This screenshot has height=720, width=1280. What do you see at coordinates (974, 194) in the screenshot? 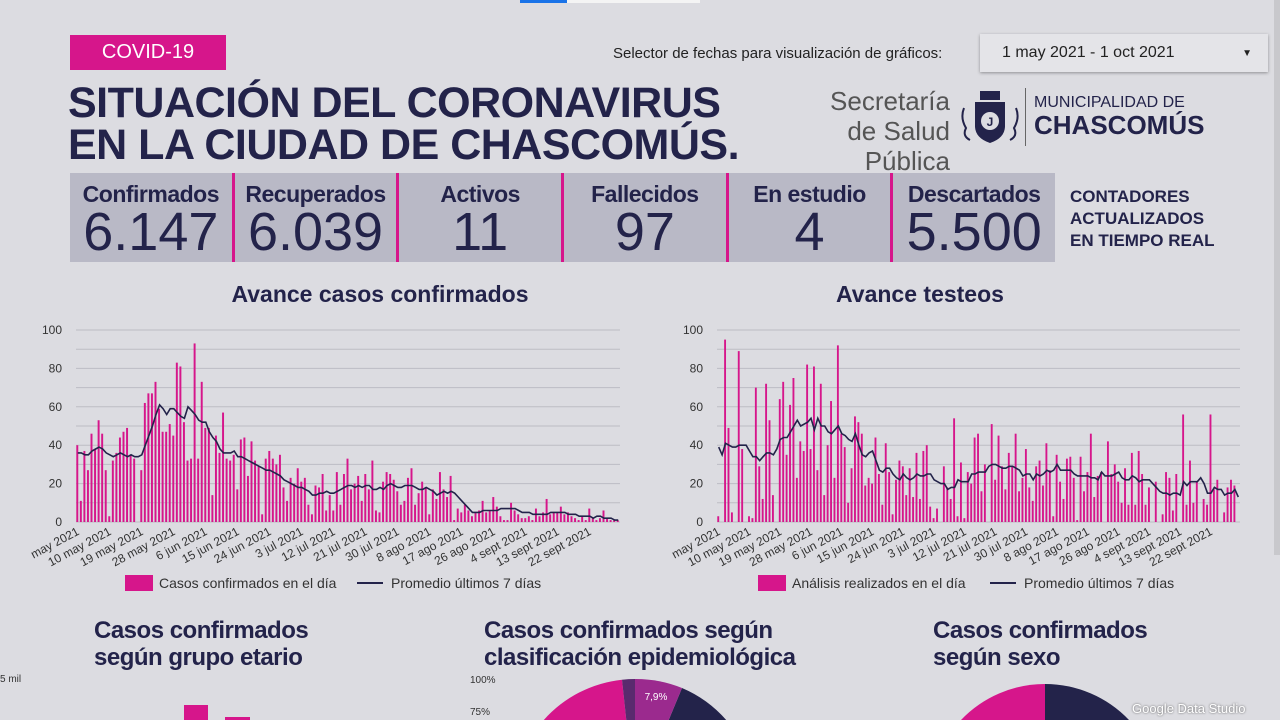
I see `counter-label: Descartados` at bounding box center [974, 194].